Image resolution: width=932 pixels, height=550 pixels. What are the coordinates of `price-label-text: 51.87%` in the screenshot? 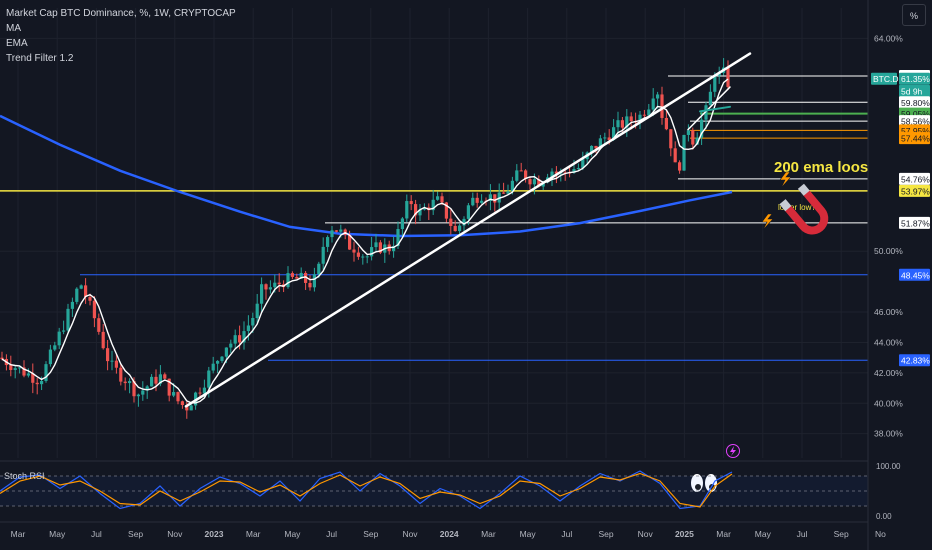 It's located at (915, 223).